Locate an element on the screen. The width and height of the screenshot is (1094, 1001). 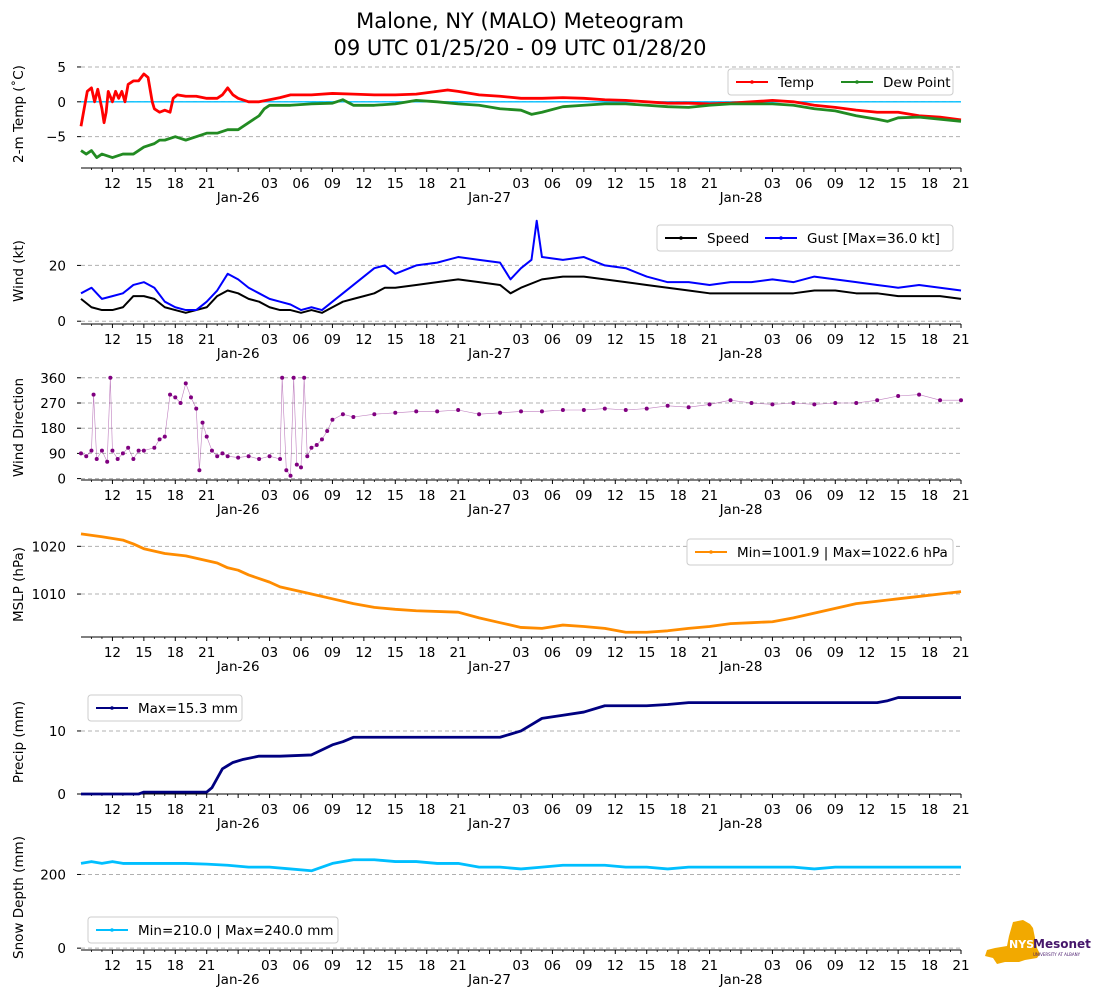
legend-label: Gust [Max=36.0 kt] is located at coordinates (873, 239).